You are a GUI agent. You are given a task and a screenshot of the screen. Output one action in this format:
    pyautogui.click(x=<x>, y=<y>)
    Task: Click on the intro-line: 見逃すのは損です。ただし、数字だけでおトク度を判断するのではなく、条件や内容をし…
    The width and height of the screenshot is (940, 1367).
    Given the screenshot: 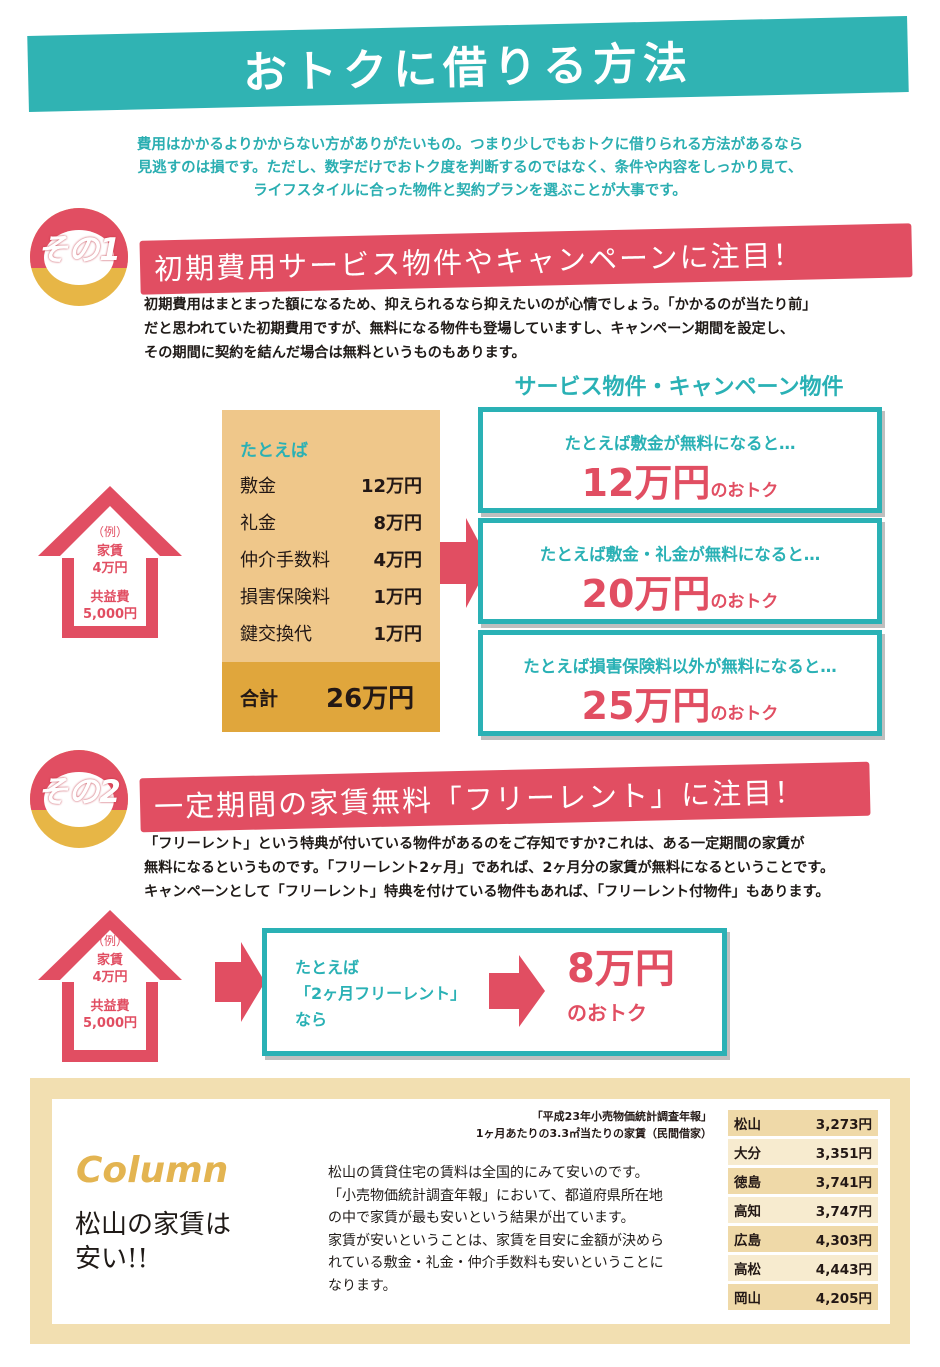 What is the action you would take?
    pyautogui.click(x=470, y=168)
    